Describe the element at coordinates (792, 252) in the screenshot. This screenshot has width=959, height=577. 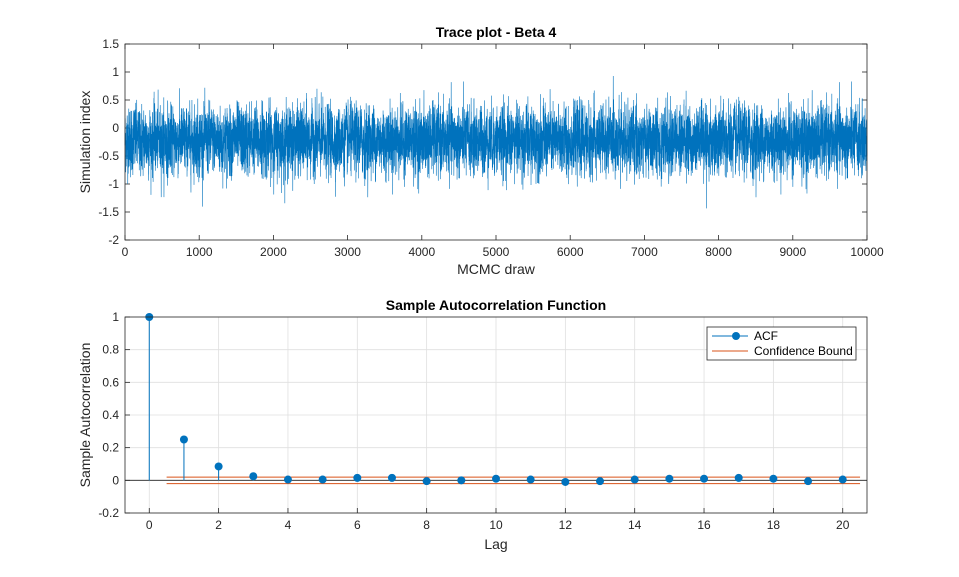
I see `trace-x-tick-label: 9000` at that location.